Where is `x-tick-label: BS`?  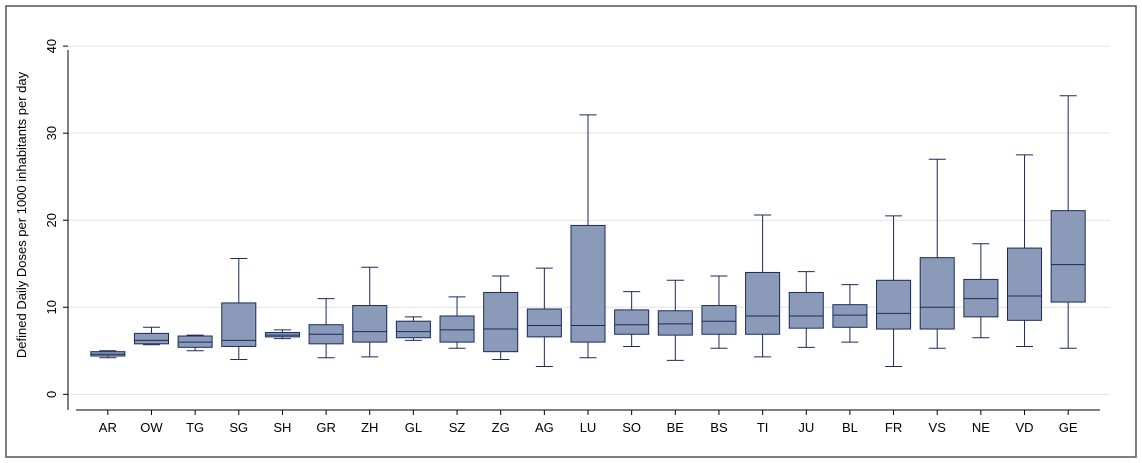
x-tick-label: BS is located at coordinates (719, 427).